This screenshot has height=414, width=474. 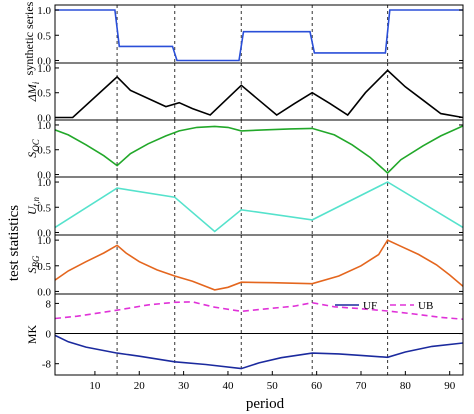 I want to click on x-axis-label: period, so click(x=265, y=404).